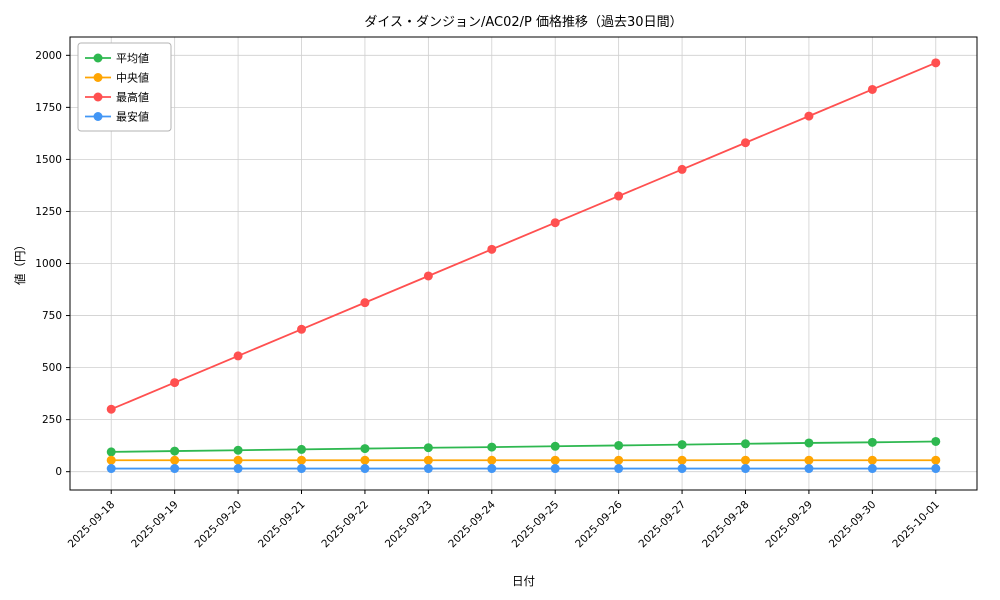 The height and width of the screenshot is (600, 1000). What do you see at coordinates (282, 525) in the screenshot?
I see `svg-text: 2025-09-21` at bounding box center [282, 525].